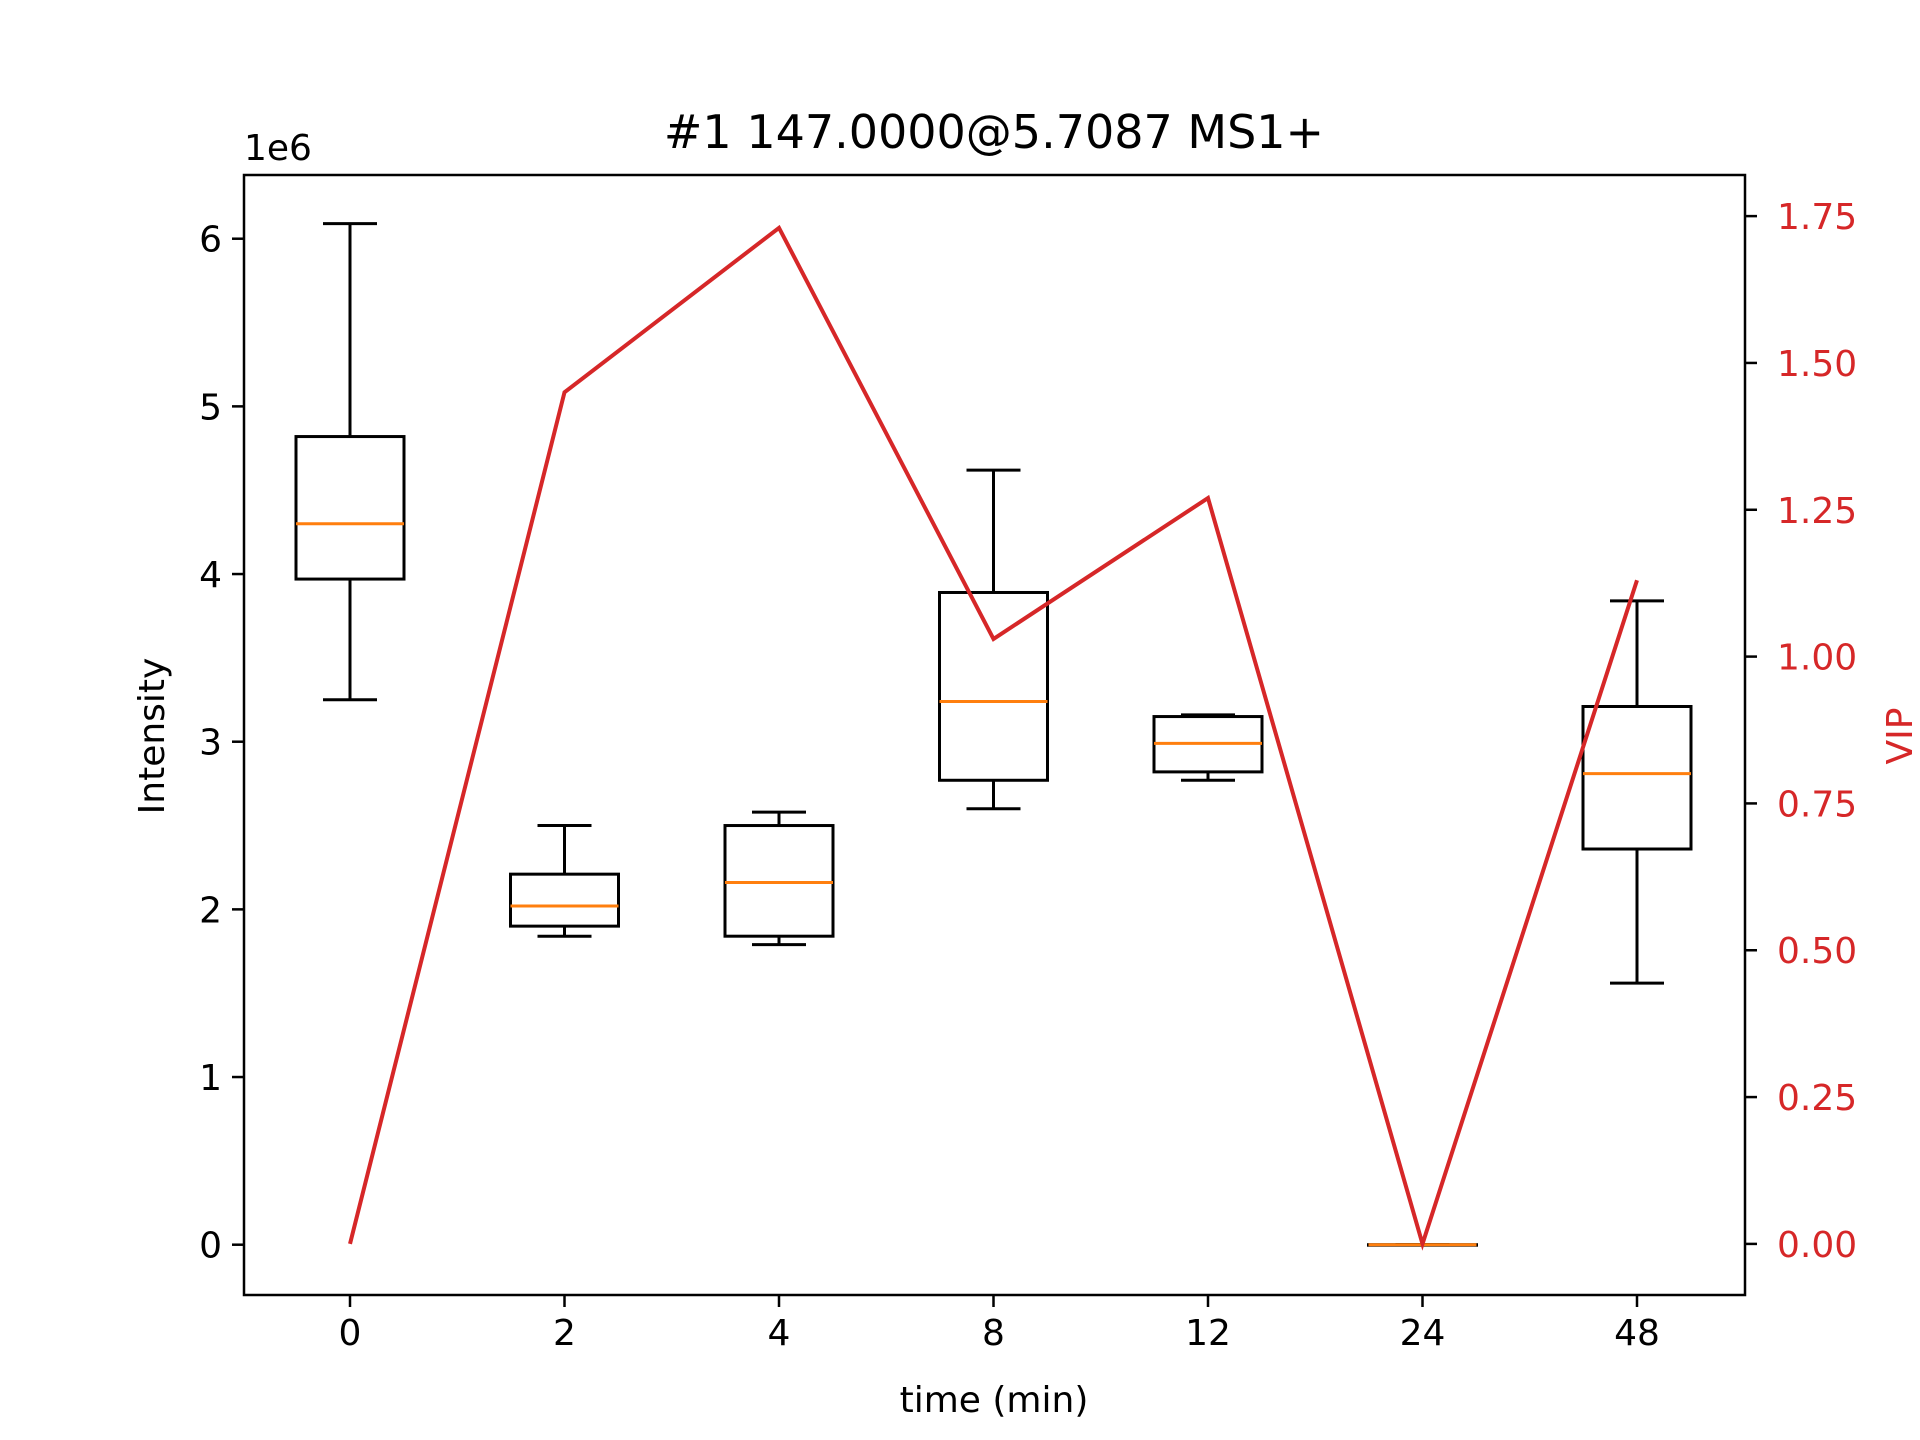 This screenshot has width=1920, height=1440. I want to click on x-tick-label: 4, so click(779, 1333).